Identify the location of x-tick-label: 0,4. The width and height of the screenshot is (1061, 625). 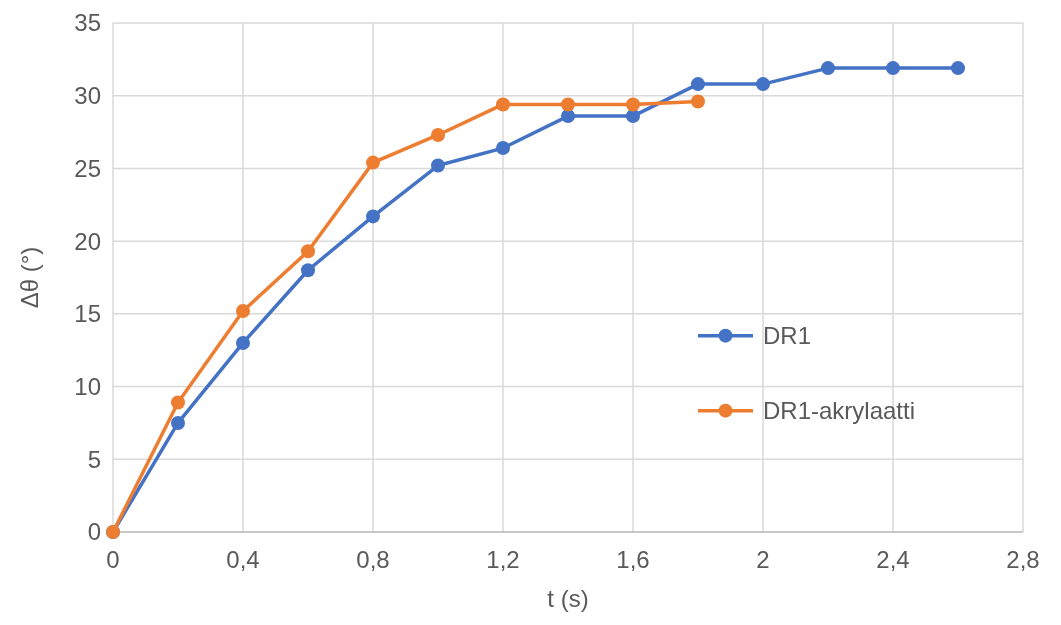
(243, 559).